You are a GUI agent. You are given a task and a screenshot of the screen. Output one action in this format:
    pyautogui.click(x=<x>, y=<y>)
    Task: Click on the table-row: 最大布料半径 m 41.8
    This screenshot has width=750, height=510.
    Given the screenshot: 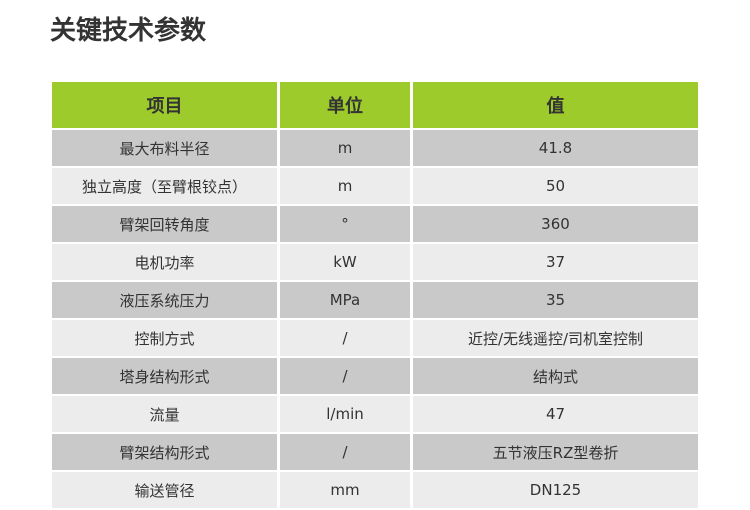 What is the action you would take?
    pyautogui.click(x=375, y=148)
    